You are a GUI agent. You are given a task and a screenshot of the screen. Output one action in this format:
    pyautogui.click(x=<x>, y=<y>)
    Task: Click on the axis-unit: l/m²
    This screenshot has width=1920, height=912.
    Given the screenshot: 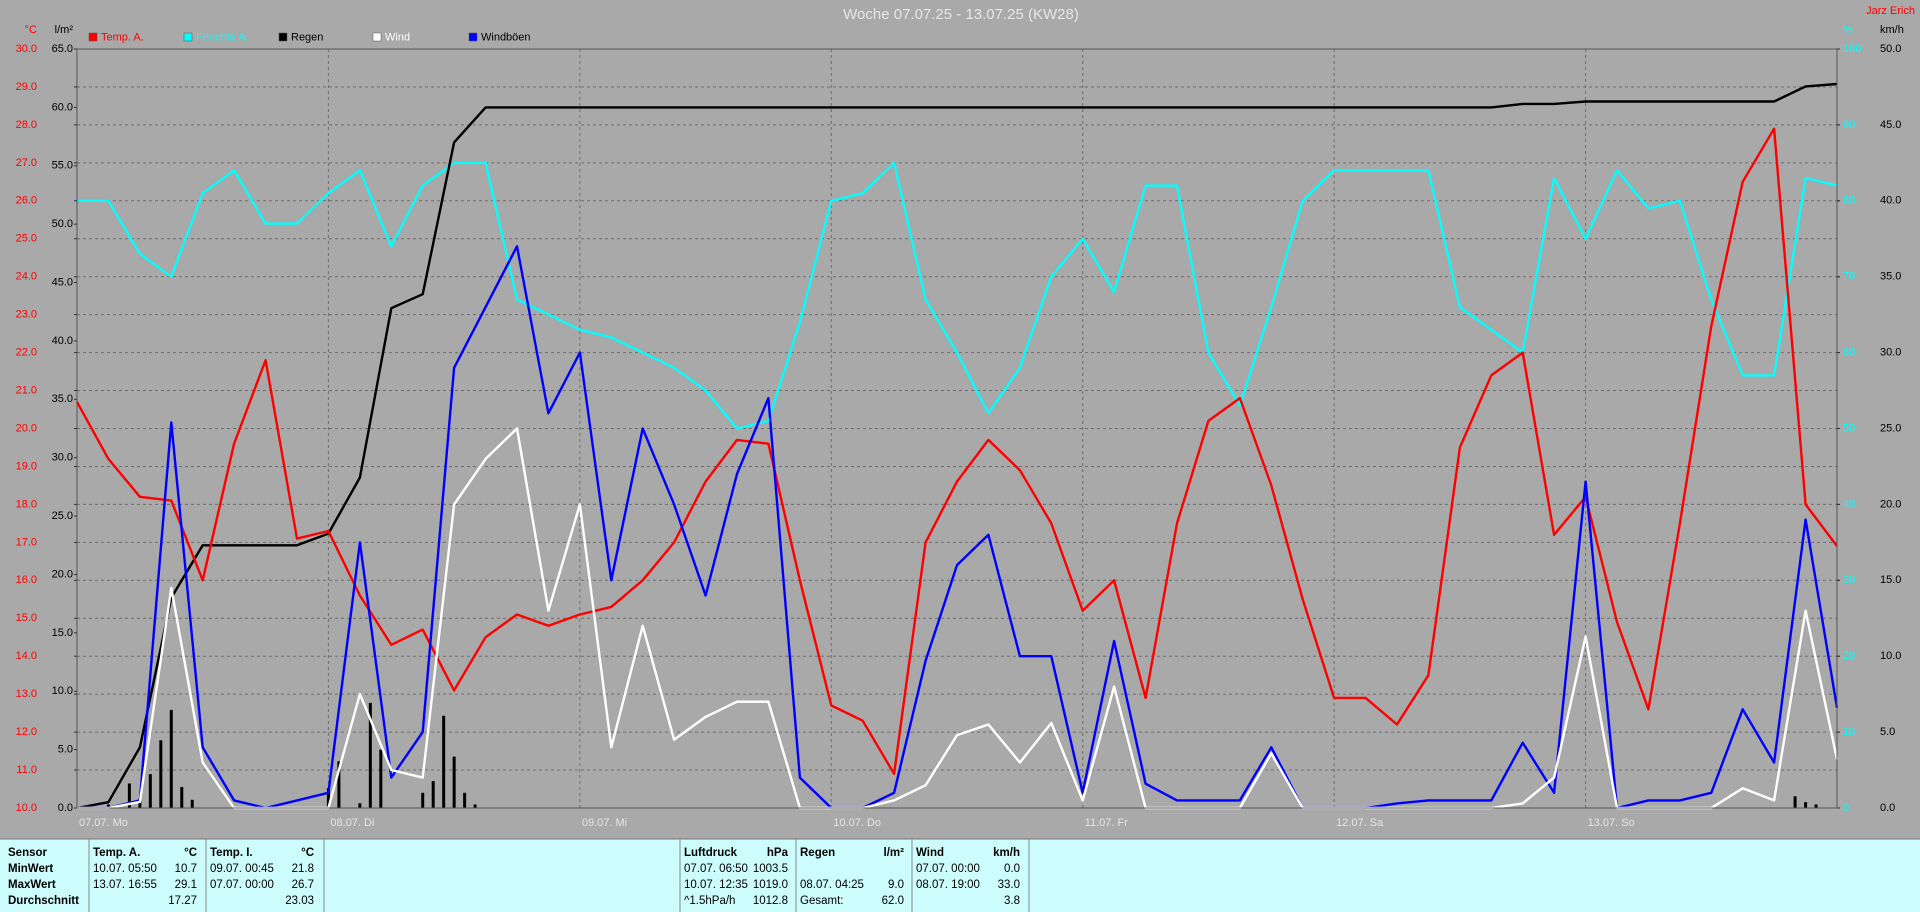 What is the action you would take?
    pyautogui.click(x=64, y=30)
    